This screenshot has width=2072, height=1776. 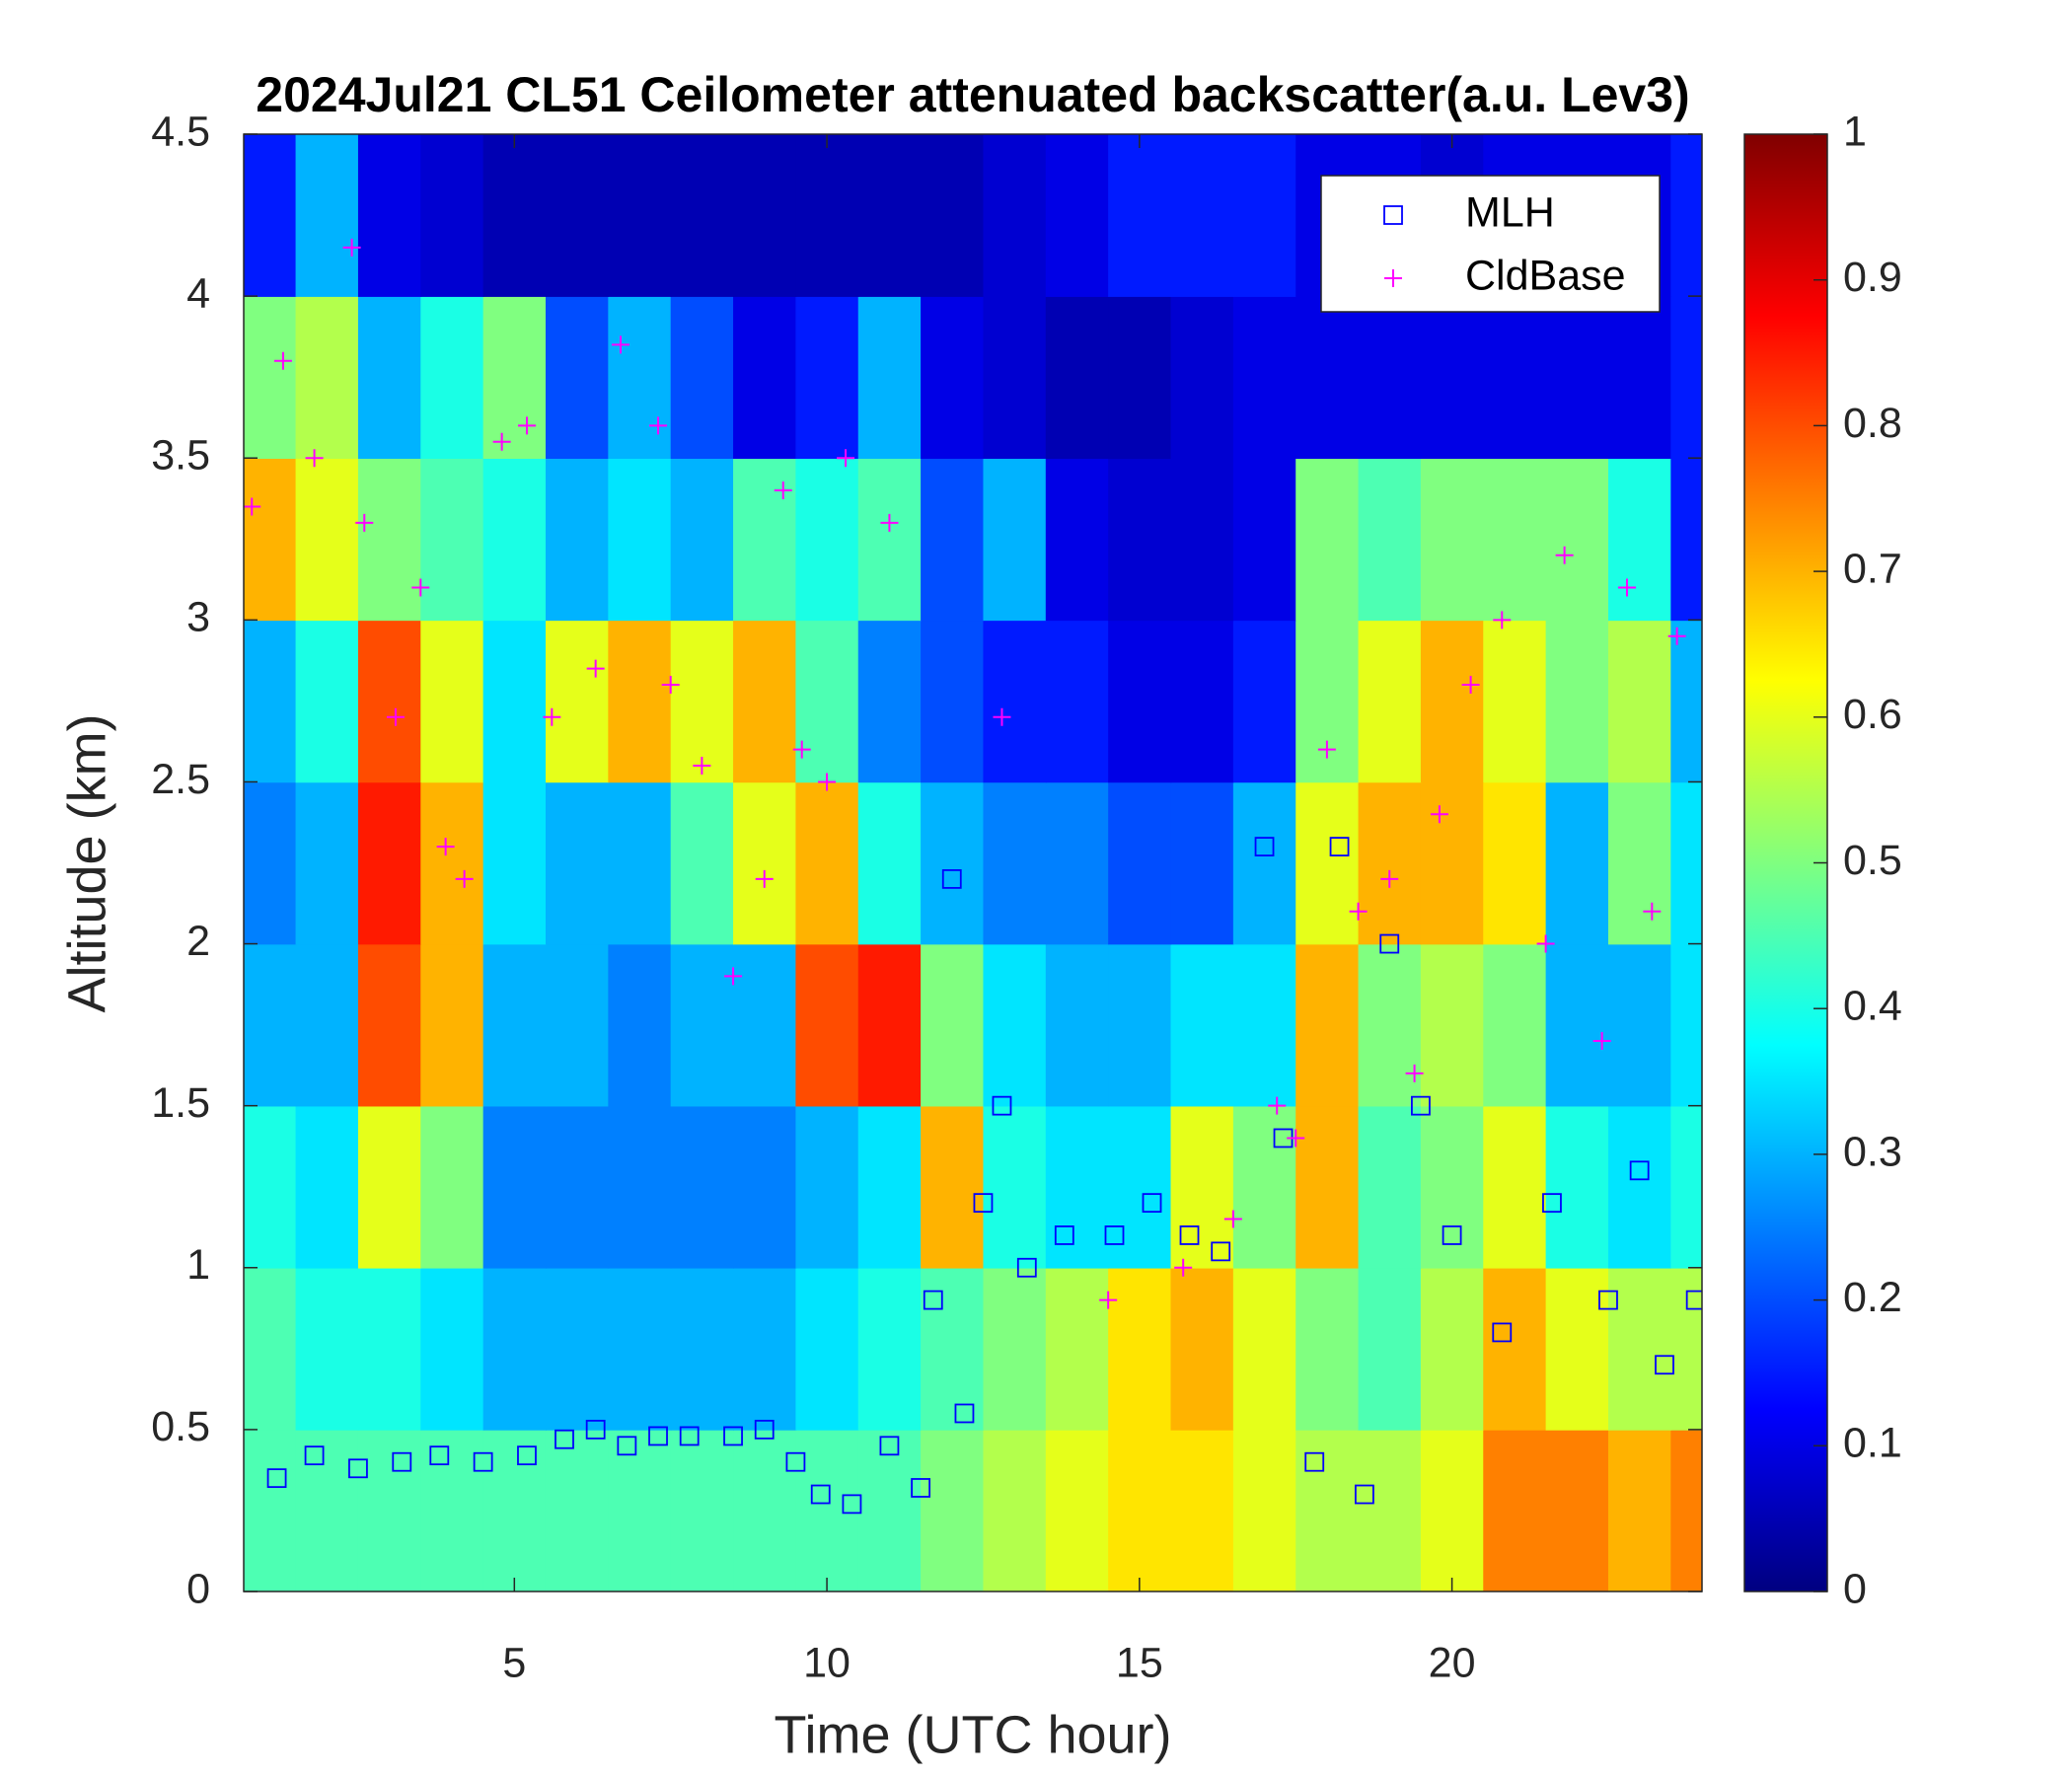 What do you see at coordinates (180, 456) in the screenshot?
I see `y-tick-label: 3.5` at bounding box center [180, 456].